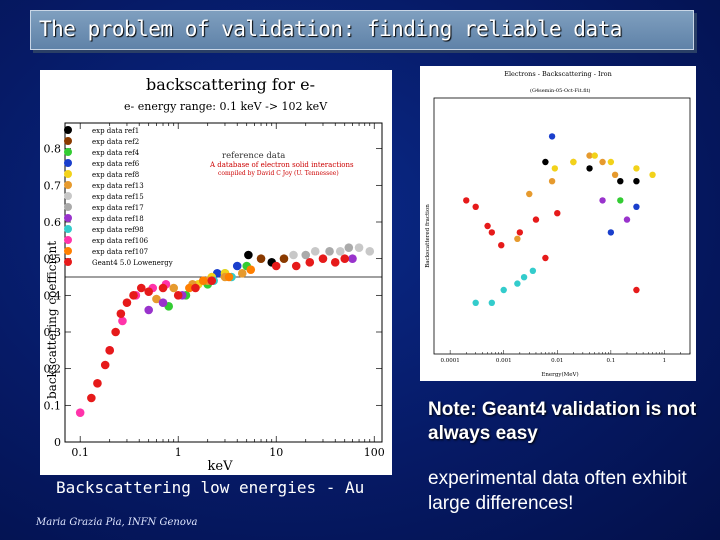 The width and height of the screenshot is (720, 540). I want to click on annotation-line2: compiled by David C Joy (U. Tennessee), so click(278, 173).